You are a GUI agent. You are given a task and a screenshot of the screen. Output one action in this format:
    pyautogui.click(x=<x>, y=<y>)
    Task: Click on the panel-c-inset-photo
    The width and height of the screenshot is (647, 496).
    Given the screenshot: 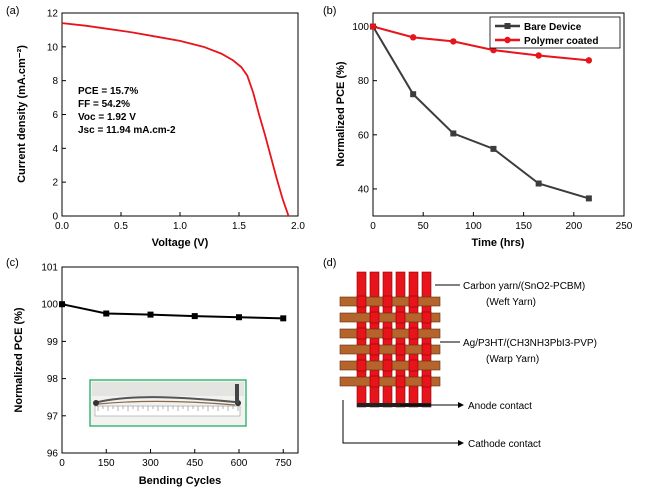 What is the action you would take?
    pyautogui.click(x=168, y=403)
    